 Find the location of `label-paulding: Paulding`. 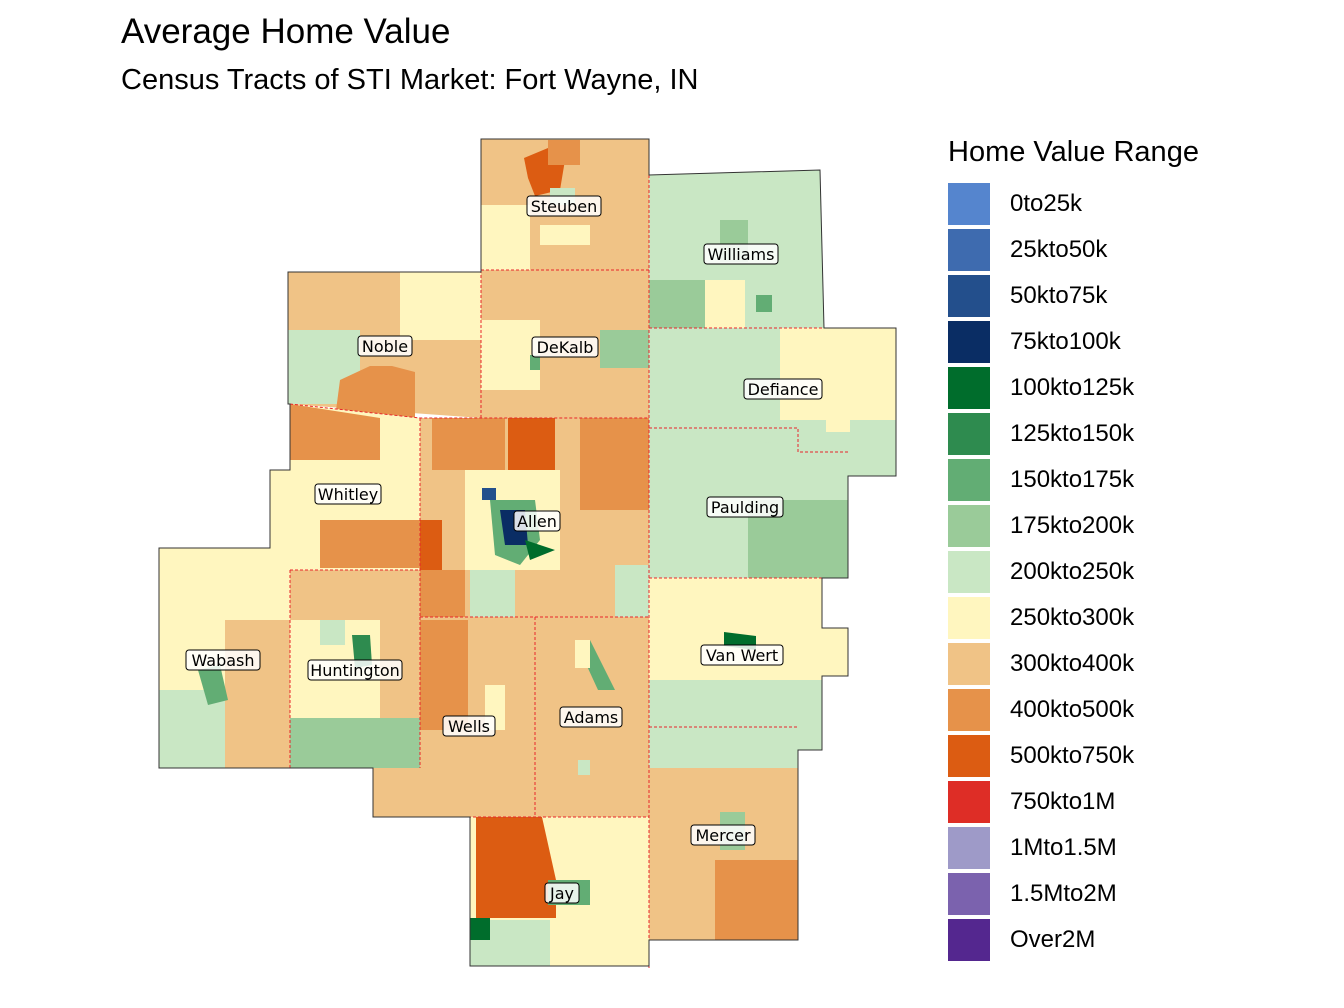

label-paulding: Paulding is located at coordinates (745, 507).